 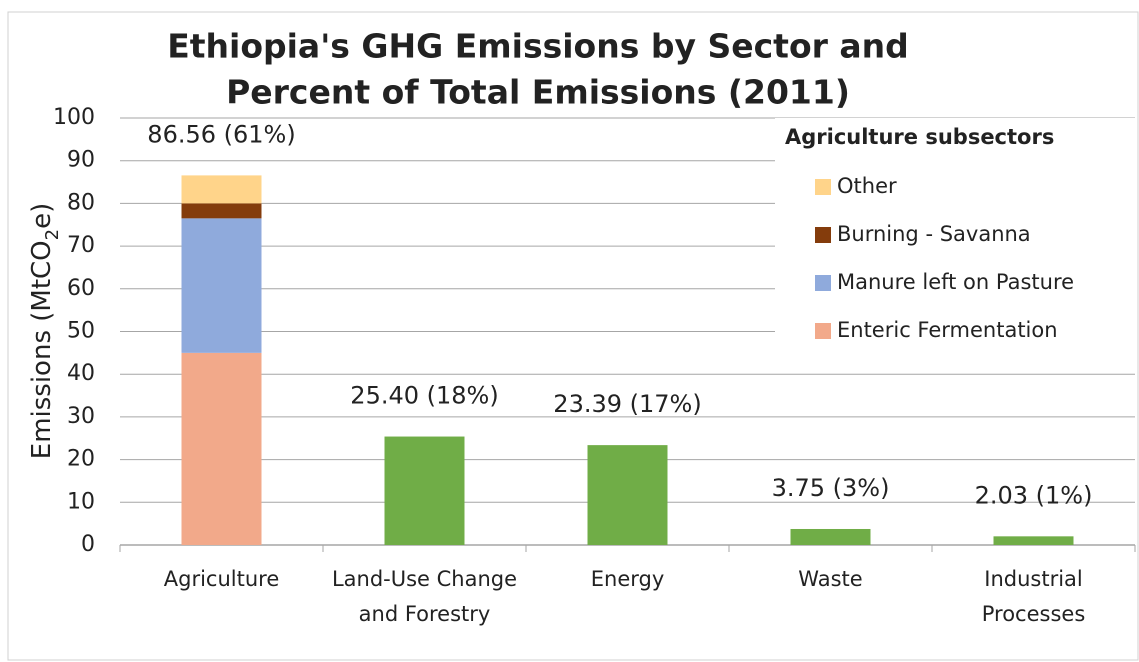 I want to click on y-tick-label: 10, so click(x=81, y=501).